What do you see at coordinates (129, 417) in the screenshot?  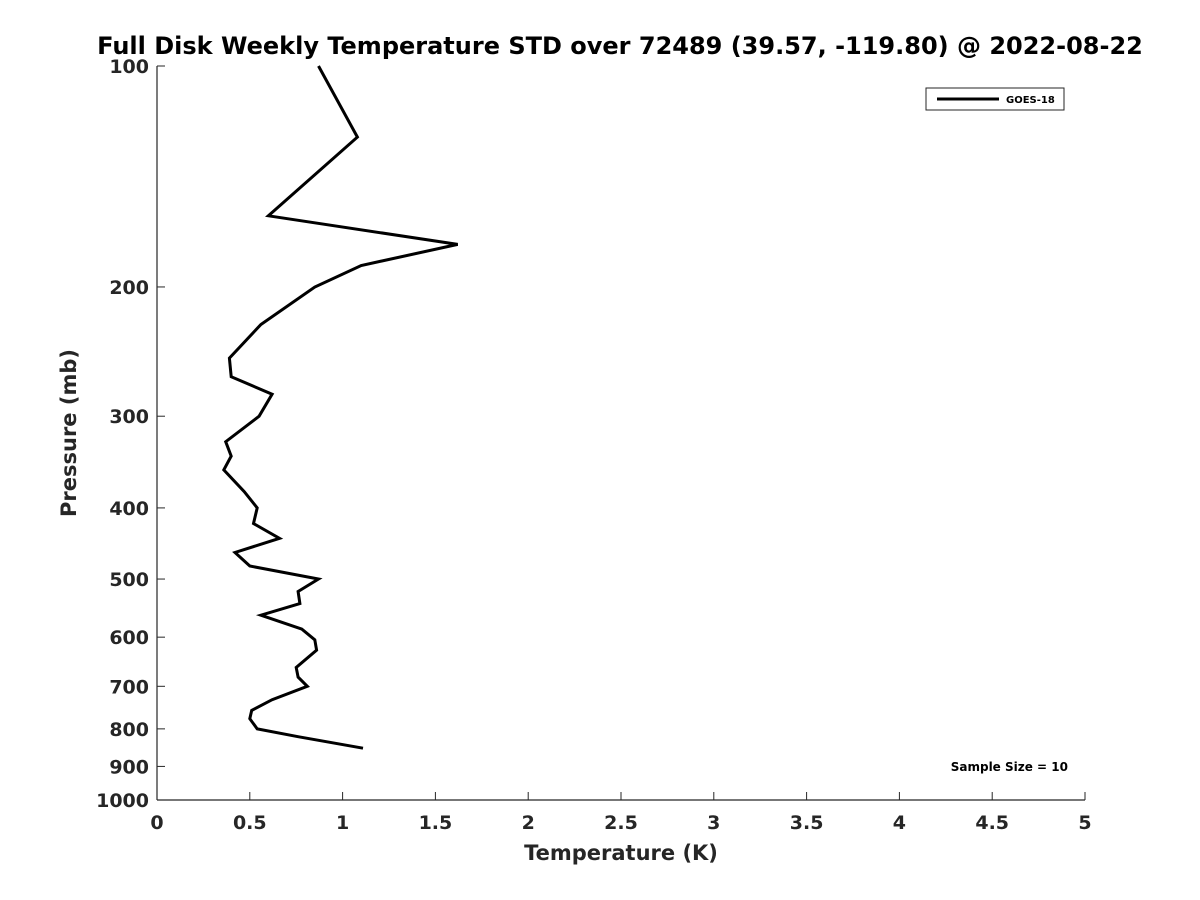 I see `y-tick-label: 300` at bounding box center [129, 417].